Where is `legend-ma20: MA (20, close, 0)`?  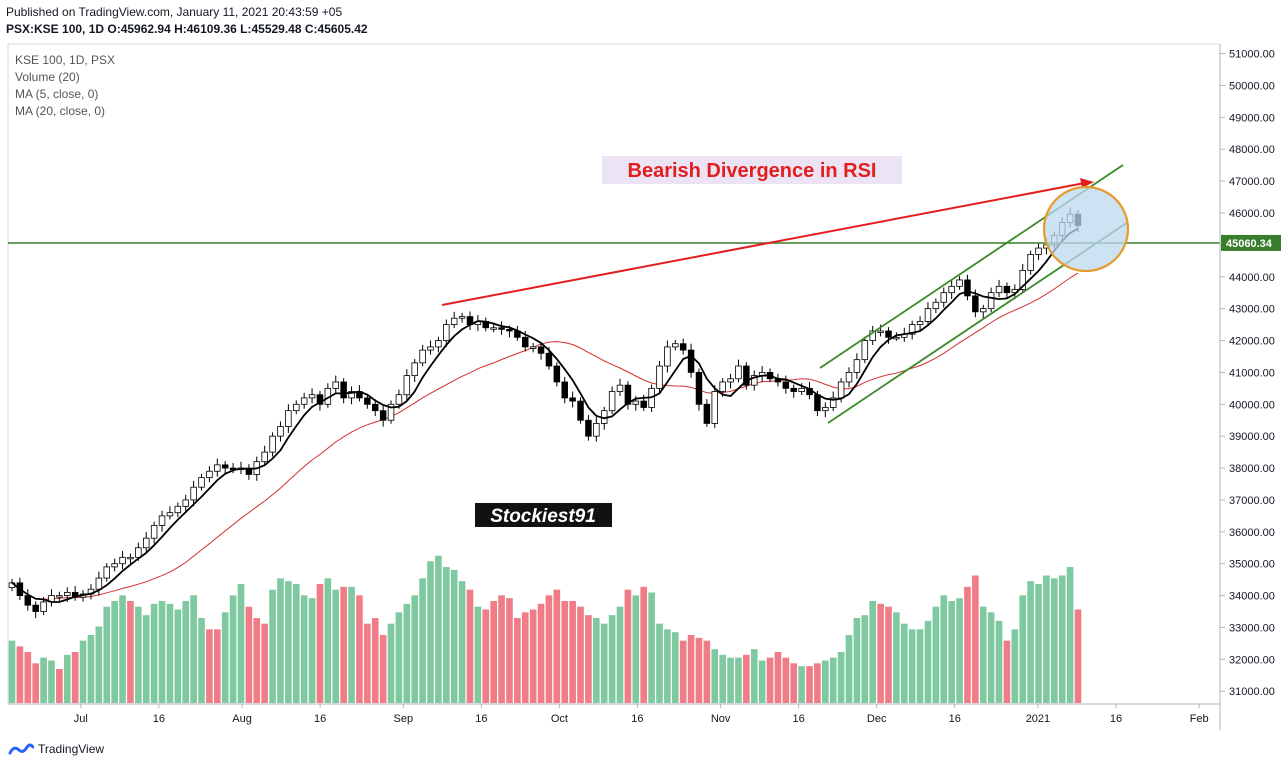 legend-ma20: MA (20, close, 0) is located at coordinates (60, 111).